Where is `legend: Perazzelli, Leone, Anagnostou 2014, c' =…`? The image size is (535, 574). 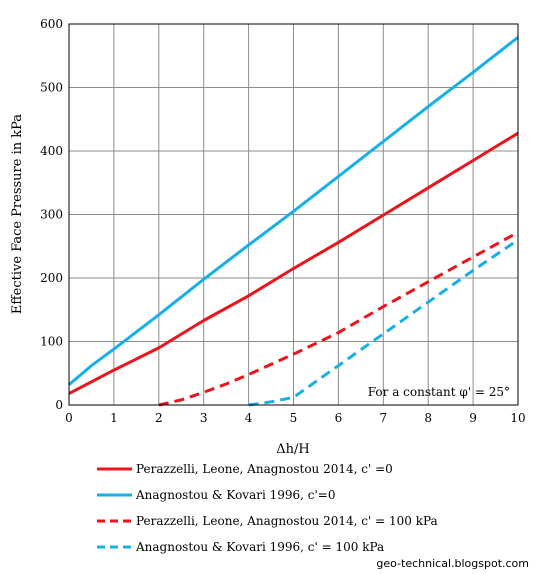 legend: Perazzelli, Leone, Anagnostou 2014, c' =… is located at coordinates (267, 508).